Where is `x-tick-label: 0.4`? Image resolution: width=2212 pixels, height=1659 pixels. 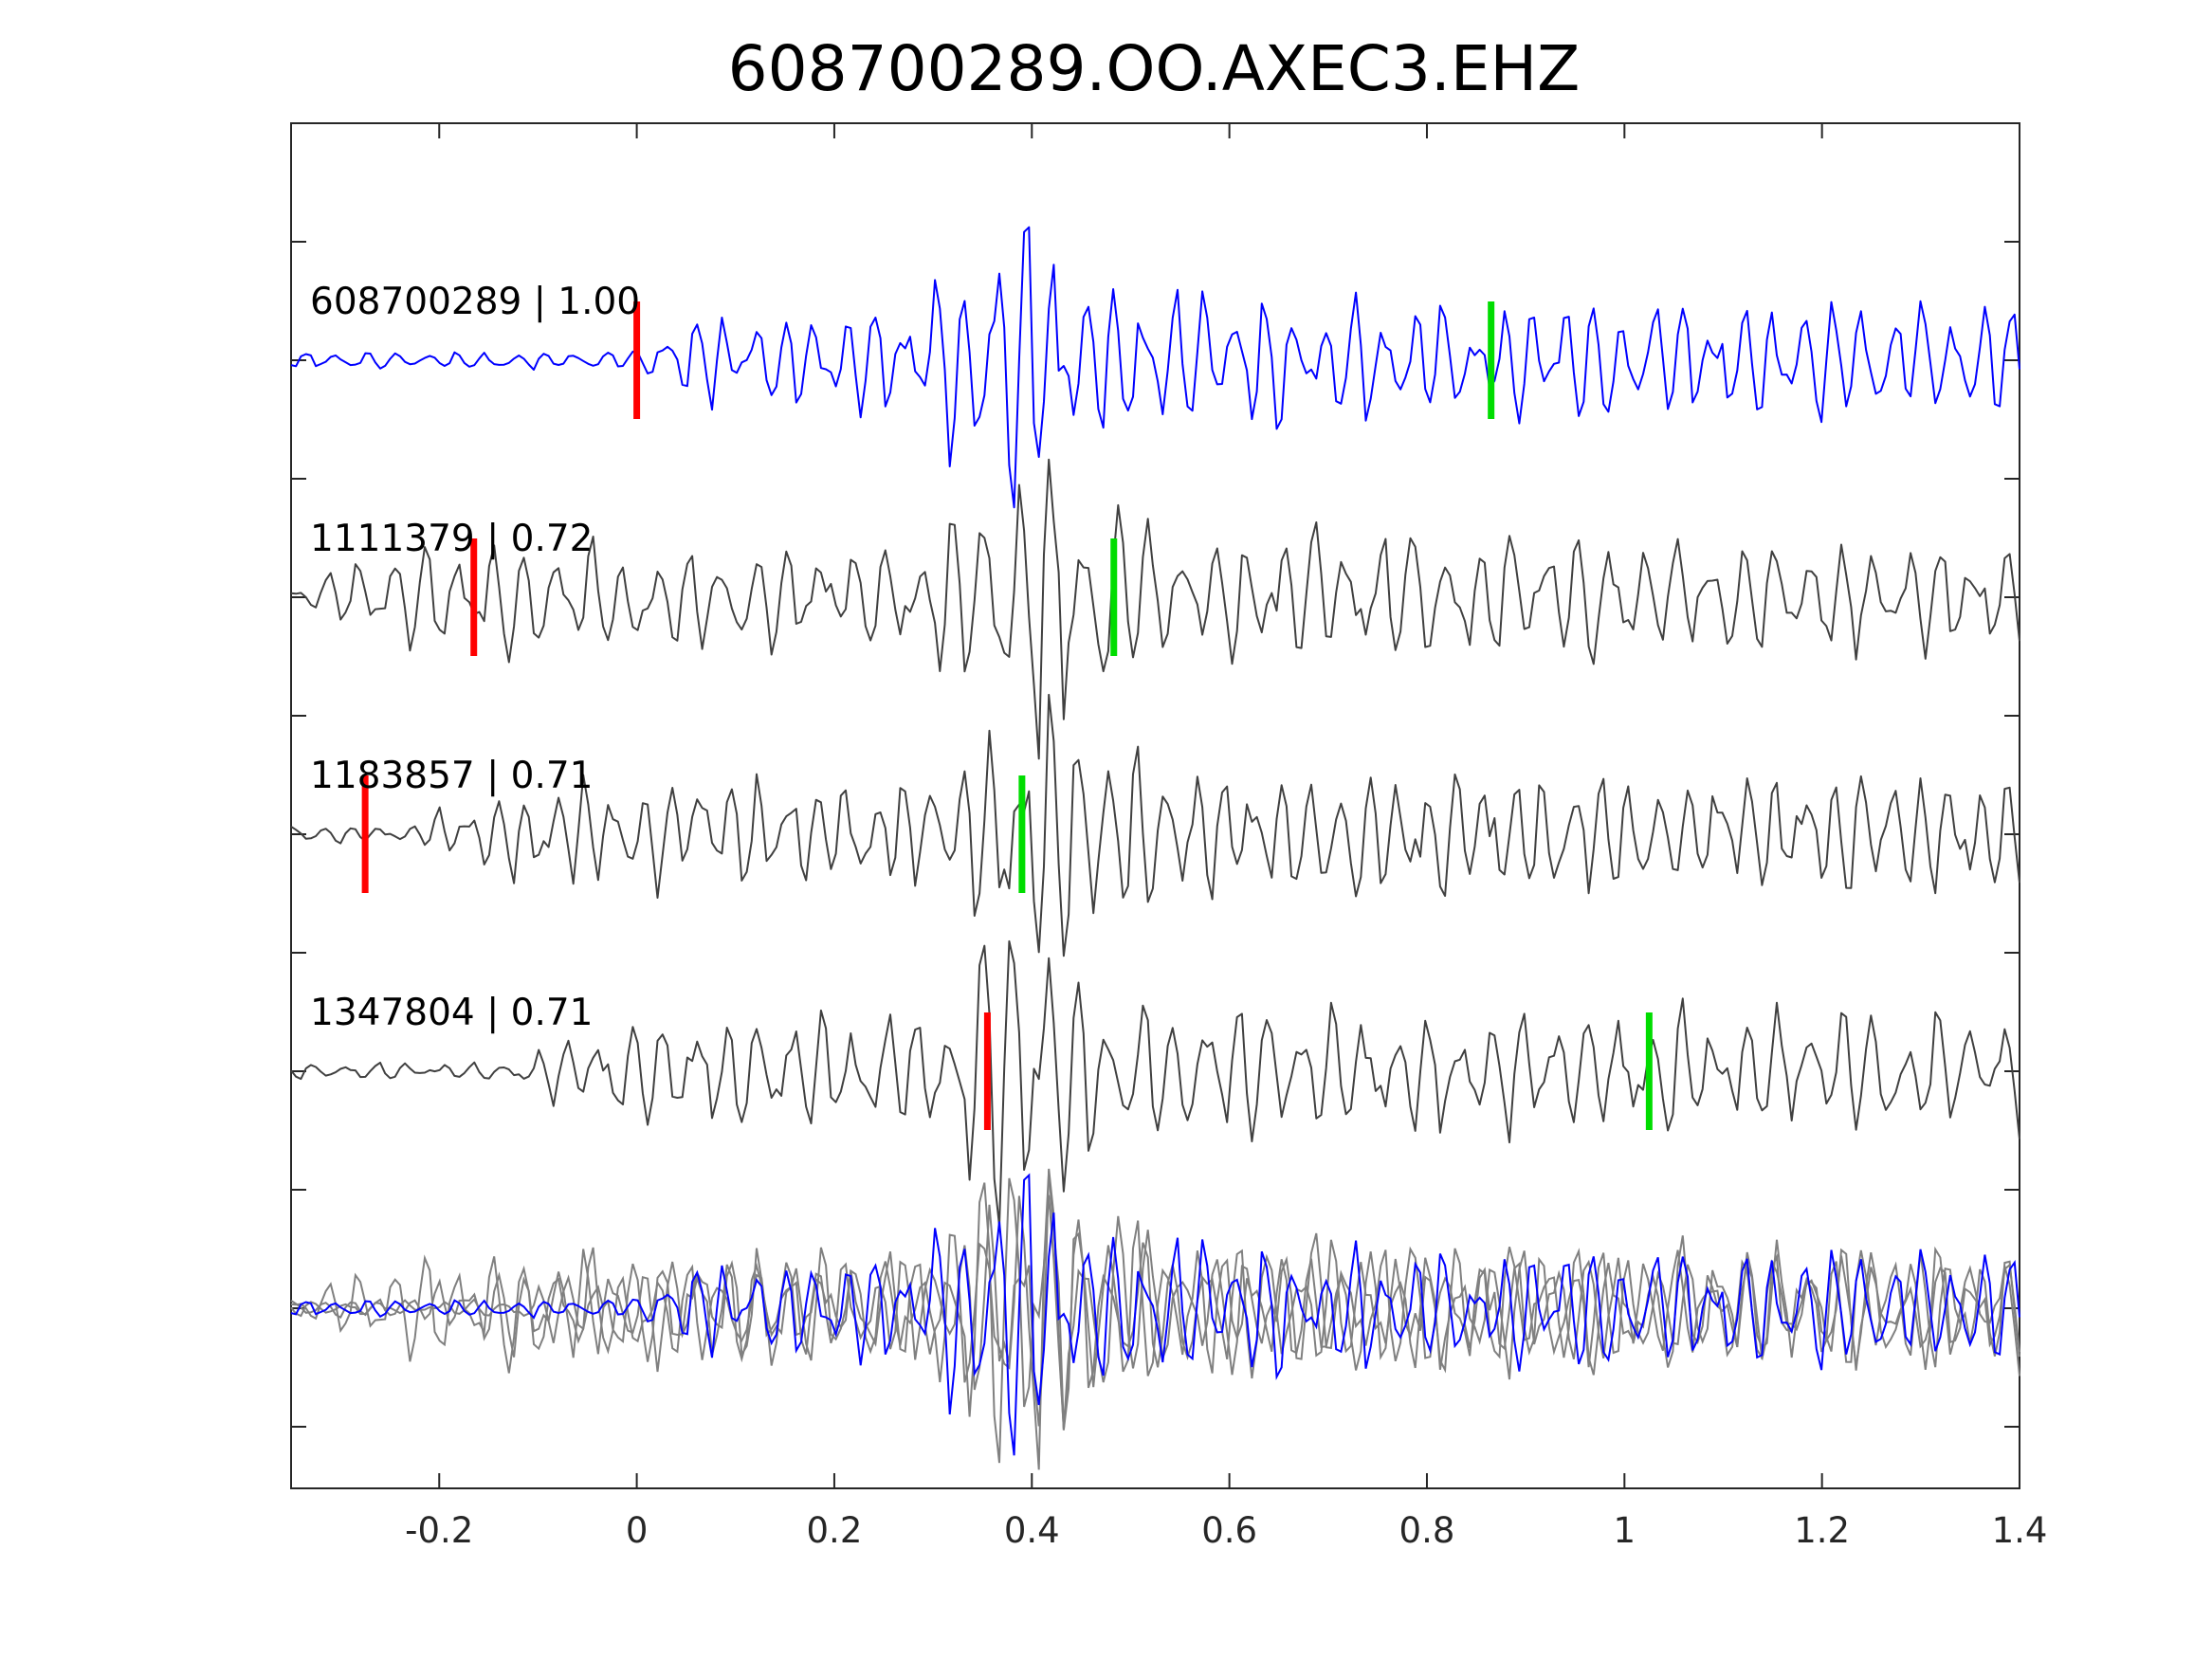 x-tick-label: 0.4 is located at coordinates (1032, 1530).